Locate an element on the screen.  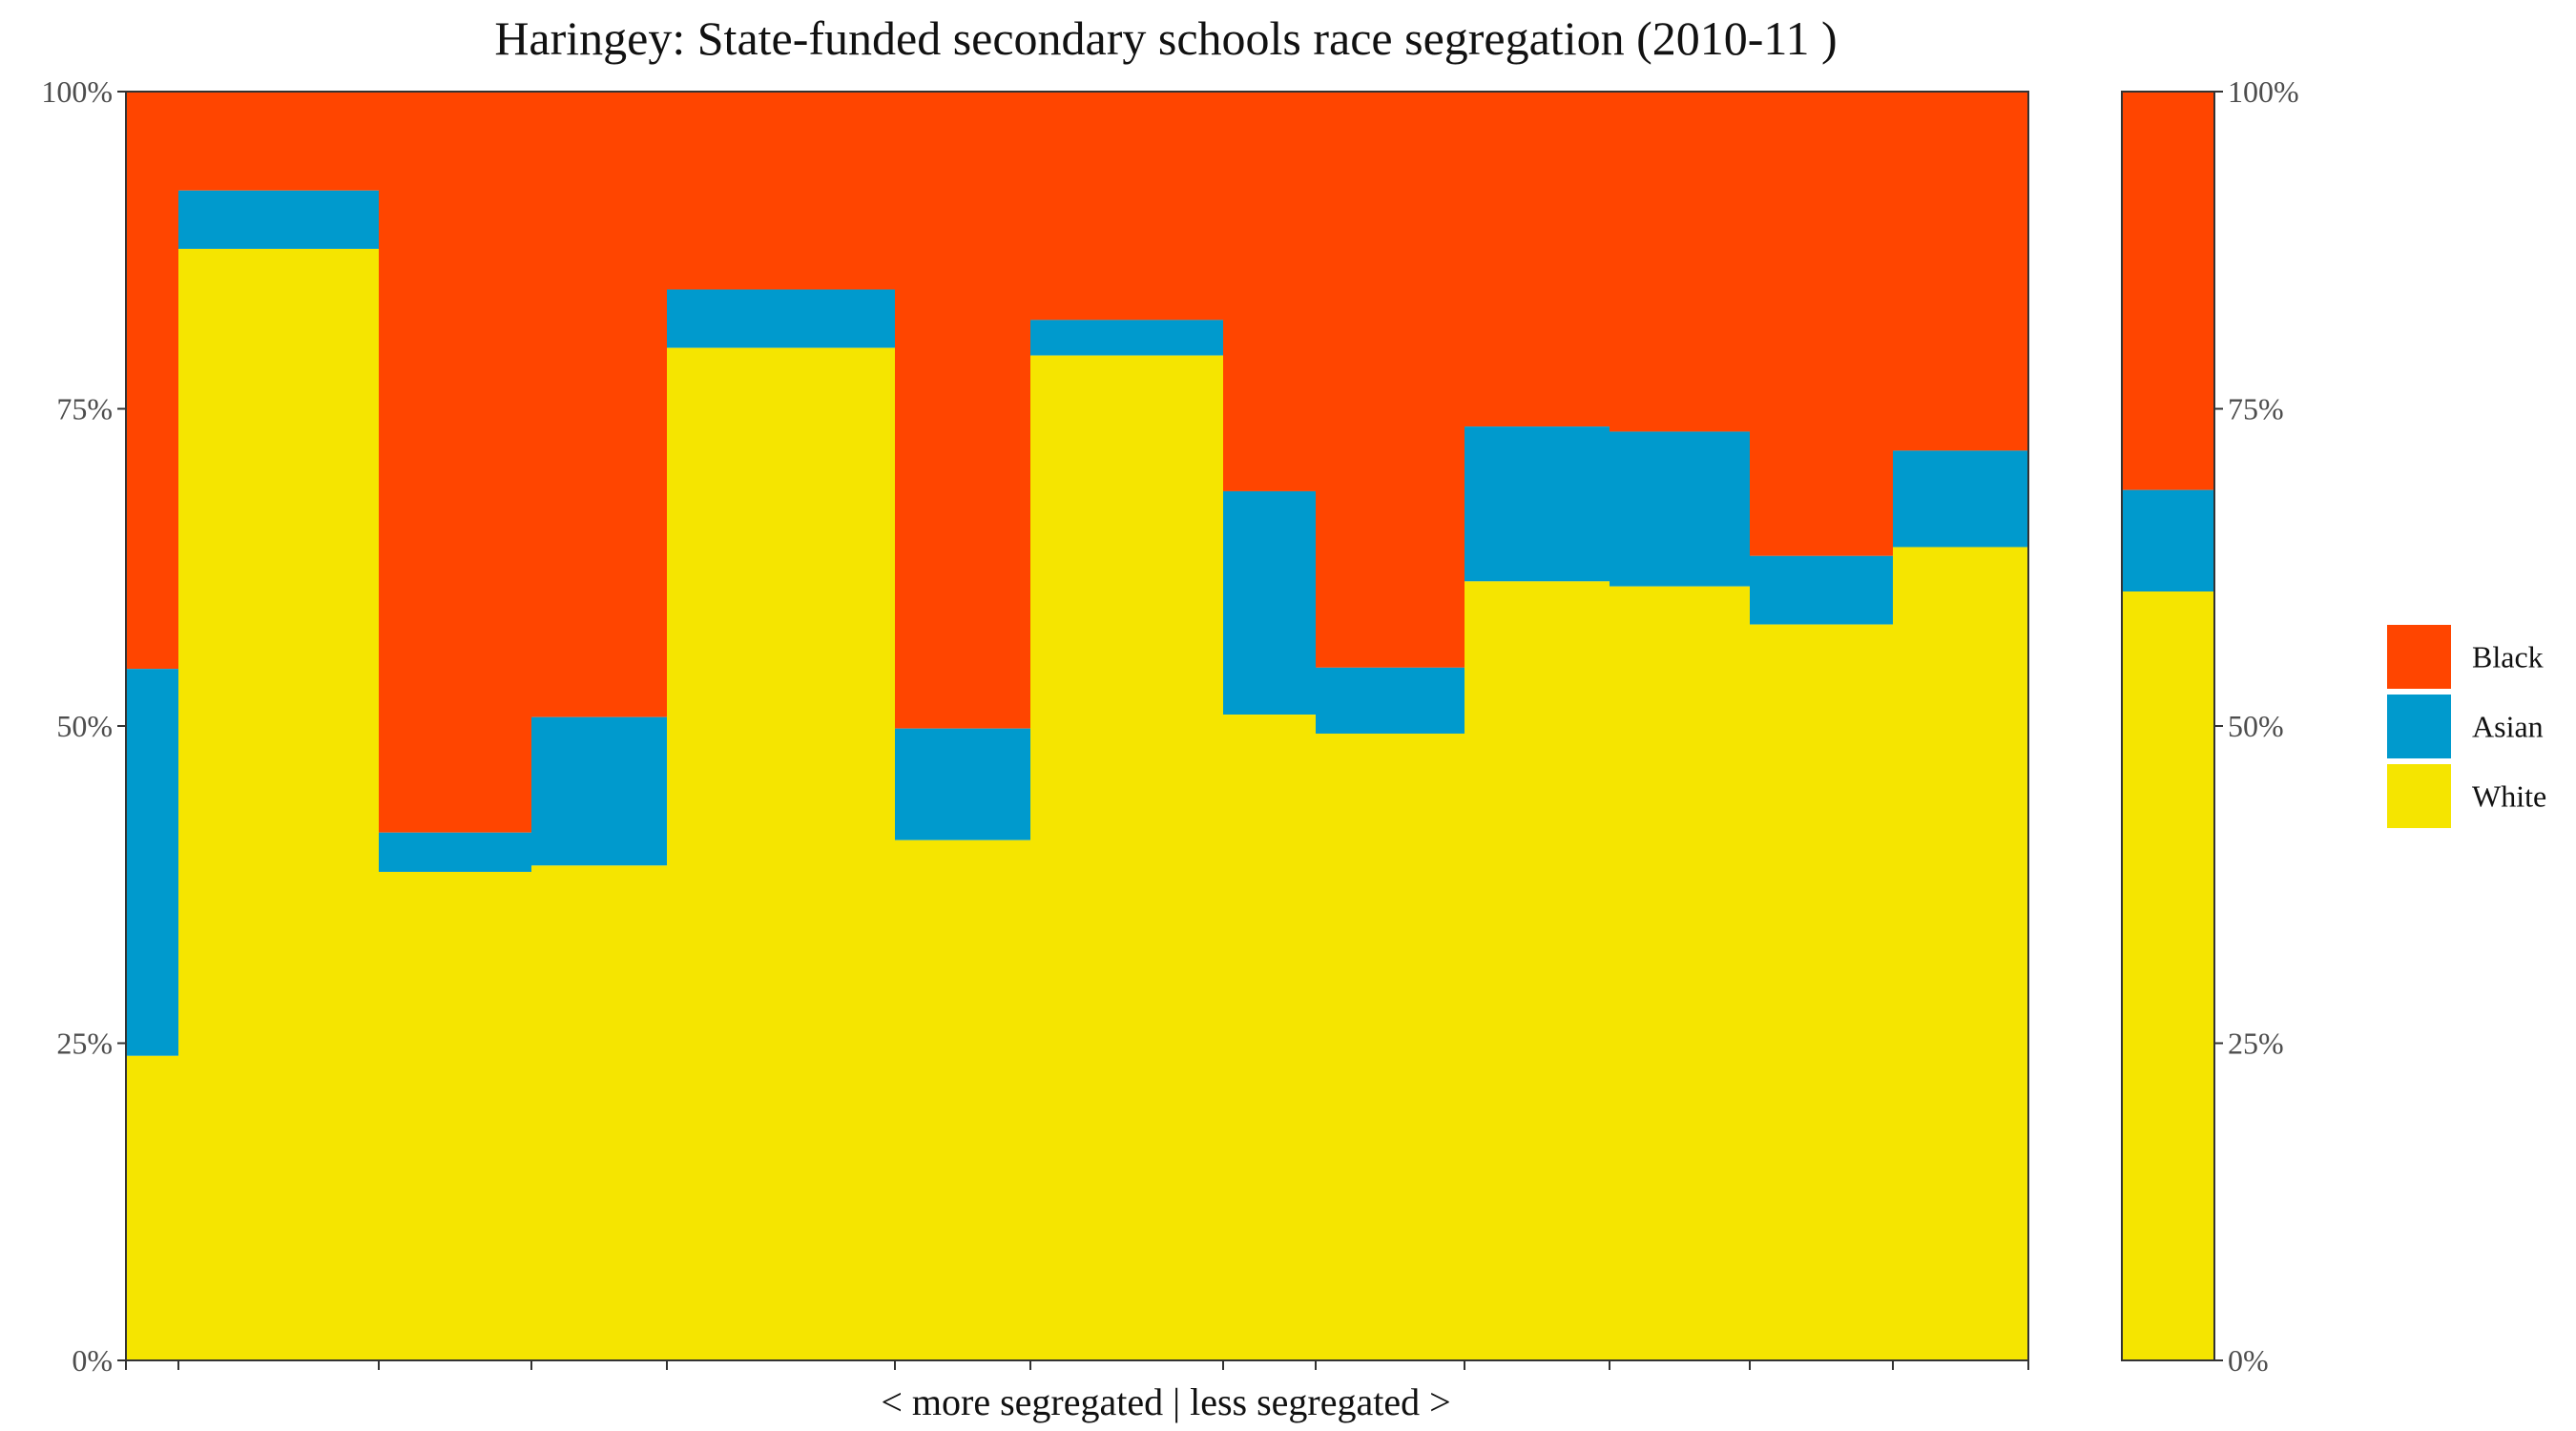
summary-bar-white-segment is located at coordinates (2168, 975).